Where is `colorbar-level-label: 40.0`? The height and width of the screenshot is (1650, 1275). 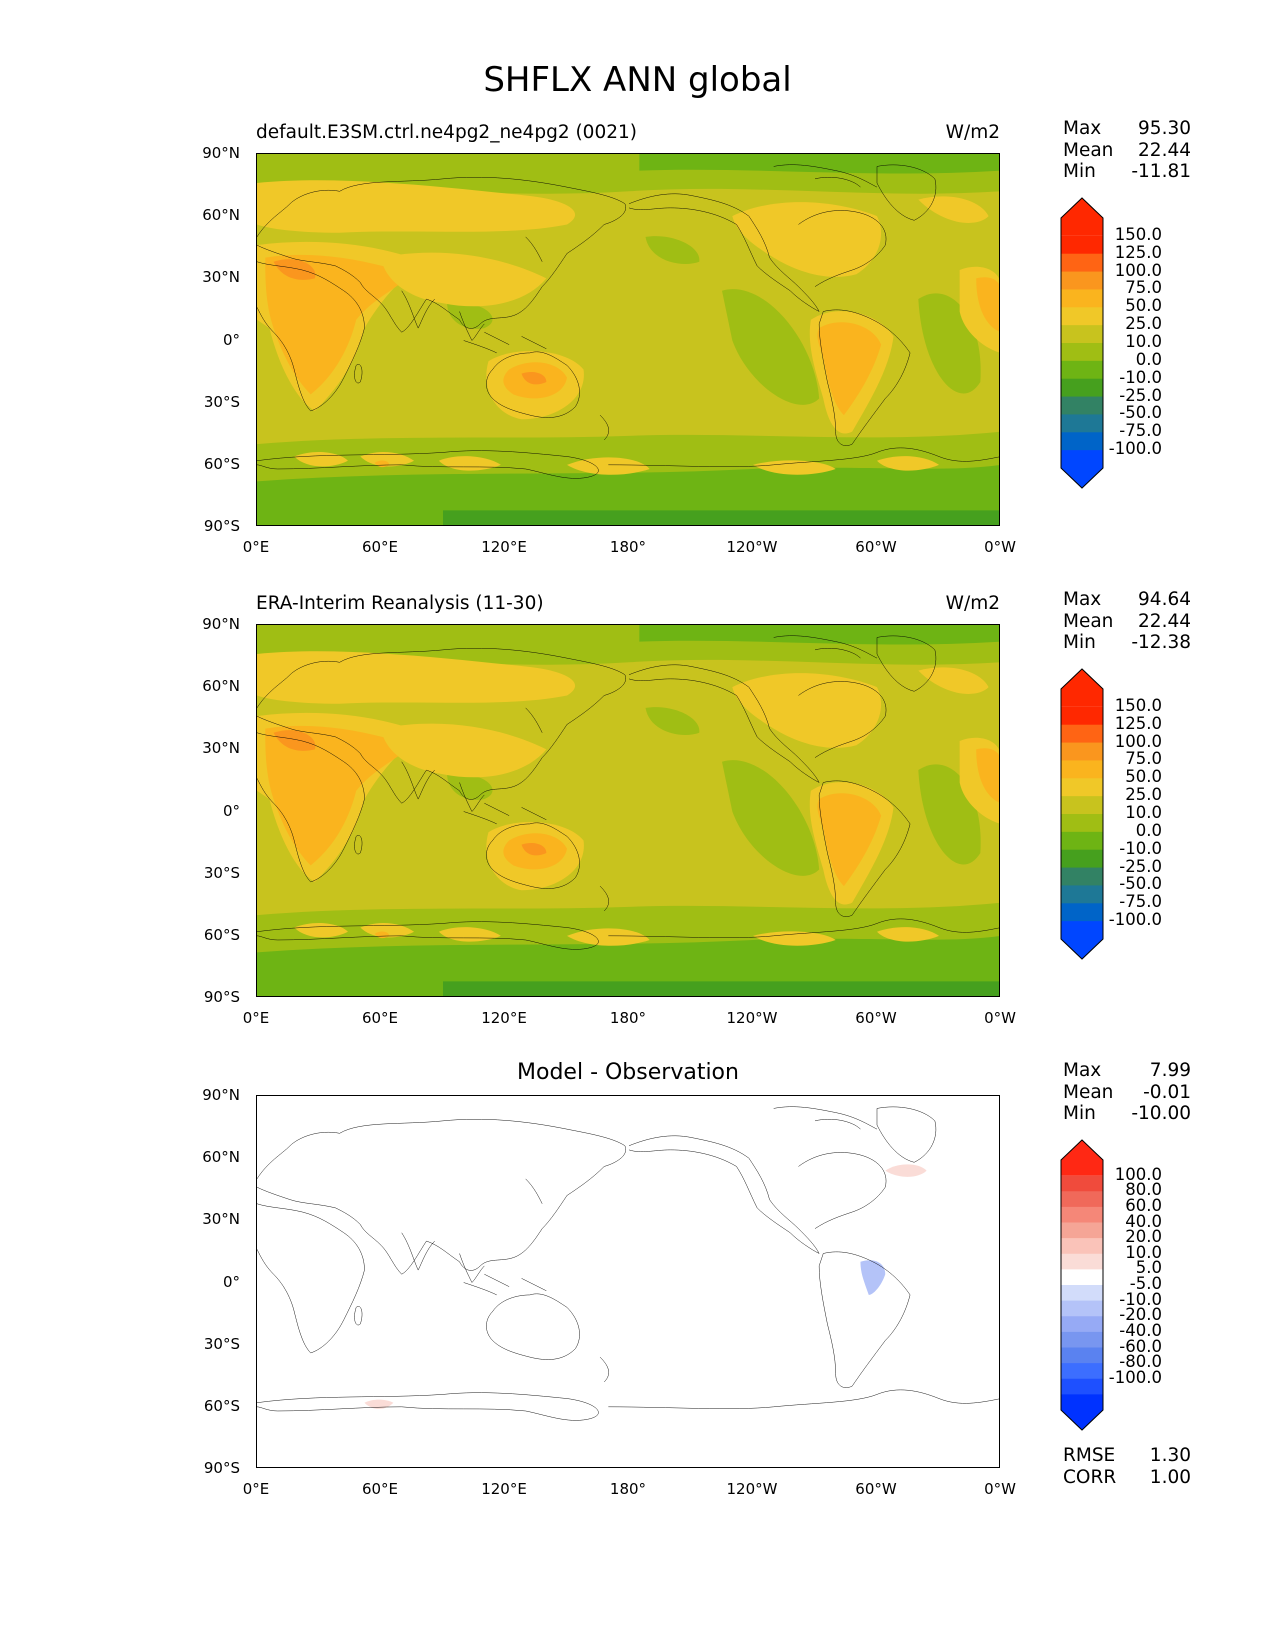 colorbar-level-label: 40.0 is located at coordinates (1143, 1221).